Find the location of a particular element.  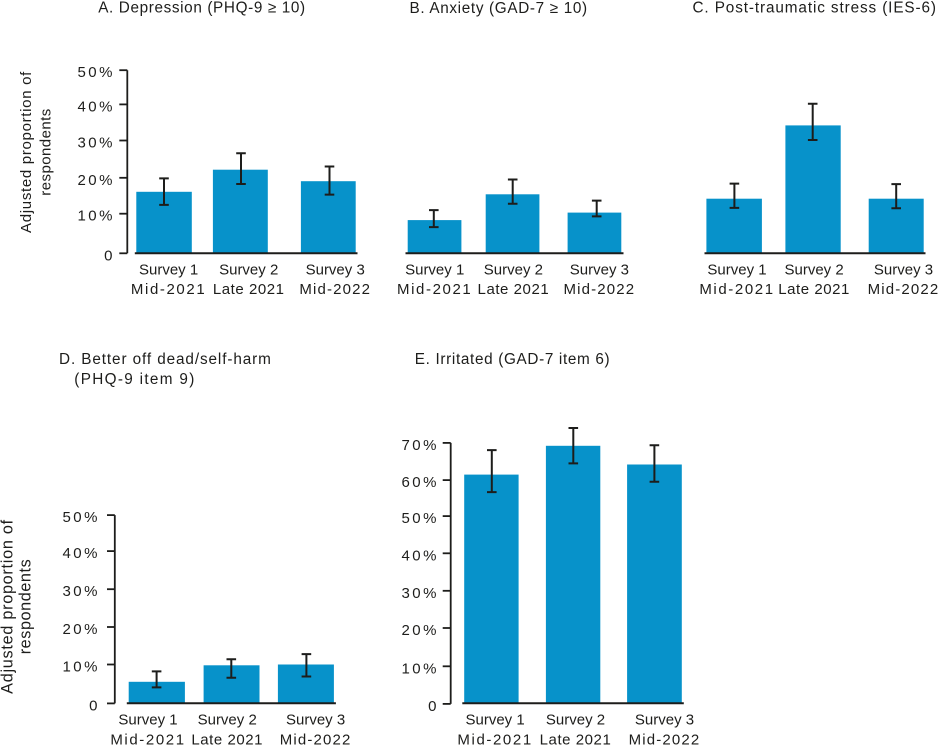

svg-text: A. Depression (PHQ-9 ≥ 10) is located at coordinates (202, 8).